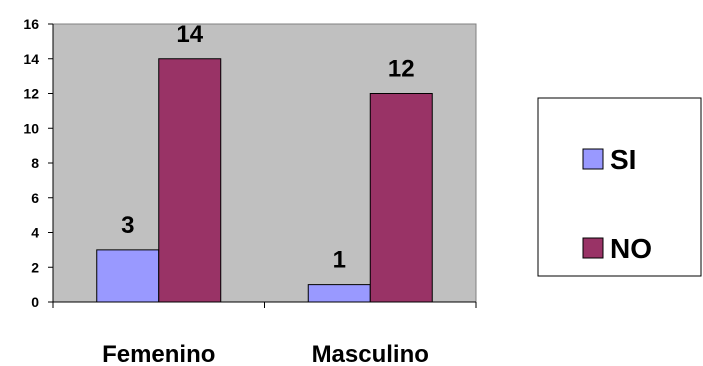  I want to click on x-axis: Femenino Masculino, so click(264, 333).